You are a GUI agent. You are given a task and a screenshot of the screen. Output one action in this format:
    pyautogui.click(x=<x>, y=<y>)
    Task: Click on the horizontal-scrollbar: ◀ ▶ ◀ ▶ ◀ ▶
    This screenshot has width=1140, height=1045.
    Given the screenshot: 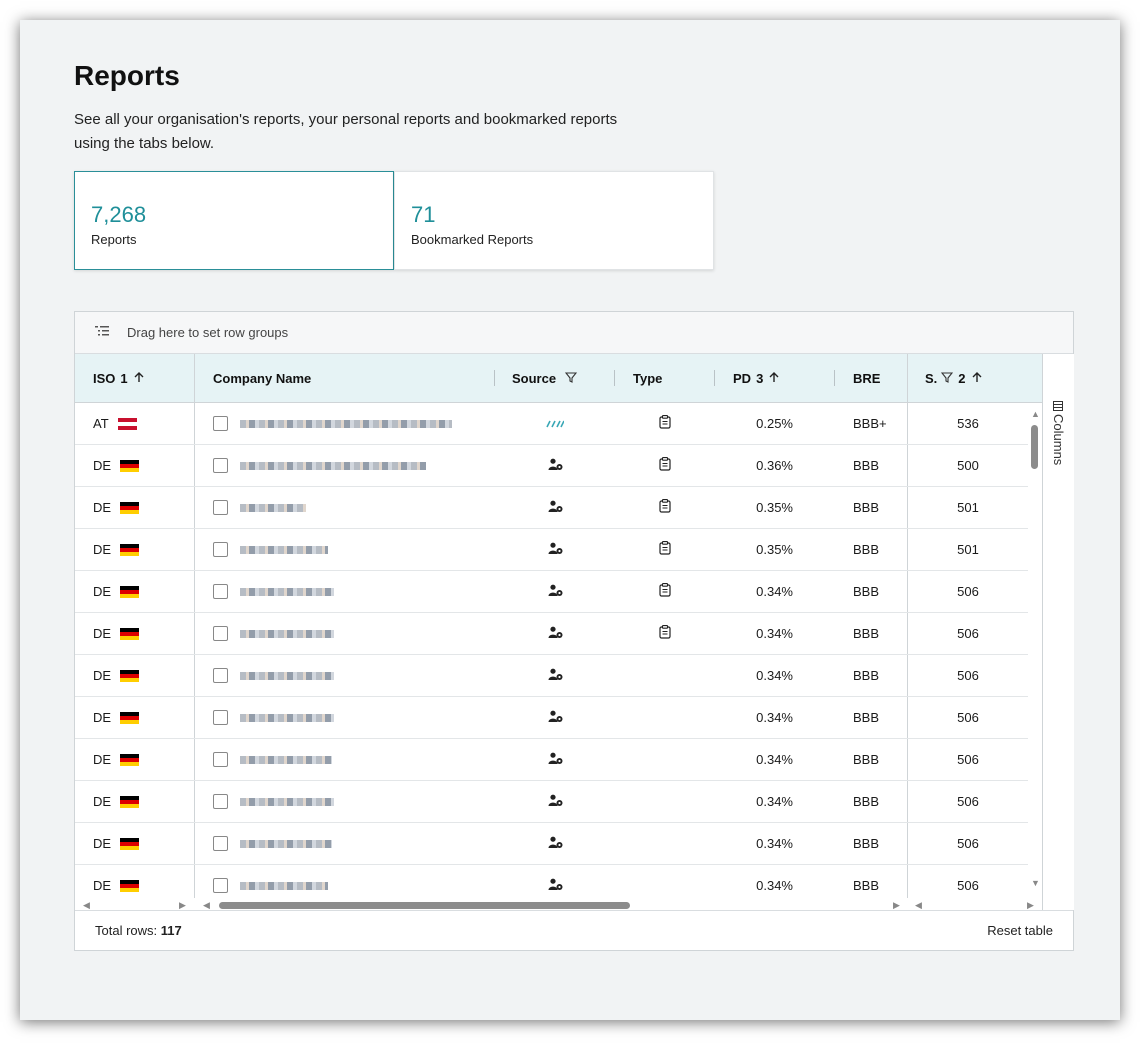 What is the action you would take?
    pyautogui.click(x=558, y=905)
    